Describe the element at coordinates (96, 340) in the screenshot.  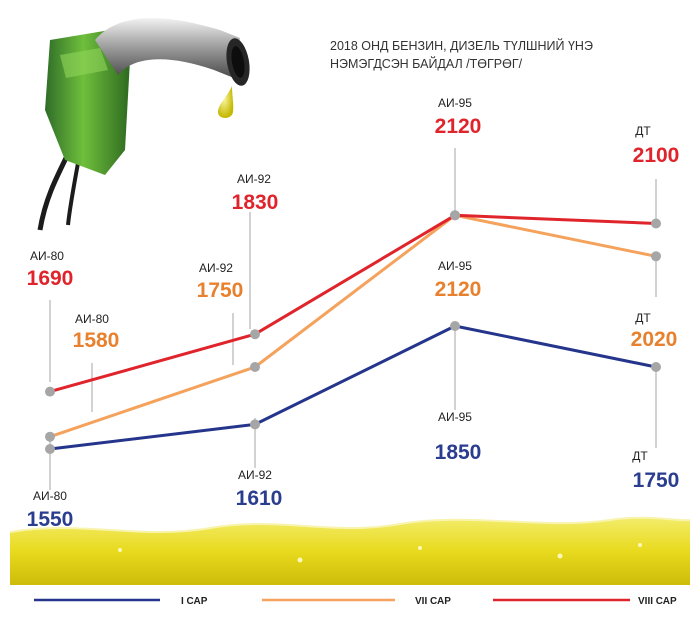
I see `value-label-vii-0: 1580` at that location.